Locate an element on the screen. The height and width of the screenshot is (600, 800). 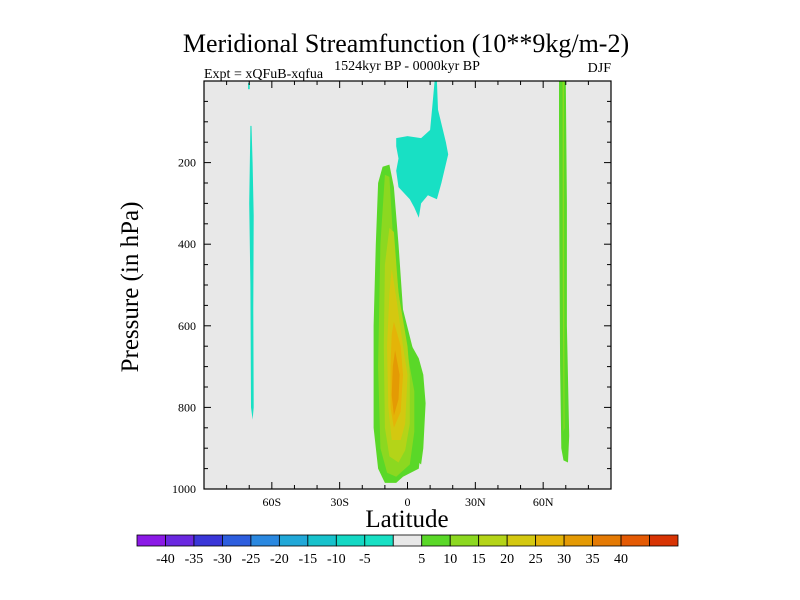
colorbar-label: -25 is located at coordinates (251, 559).